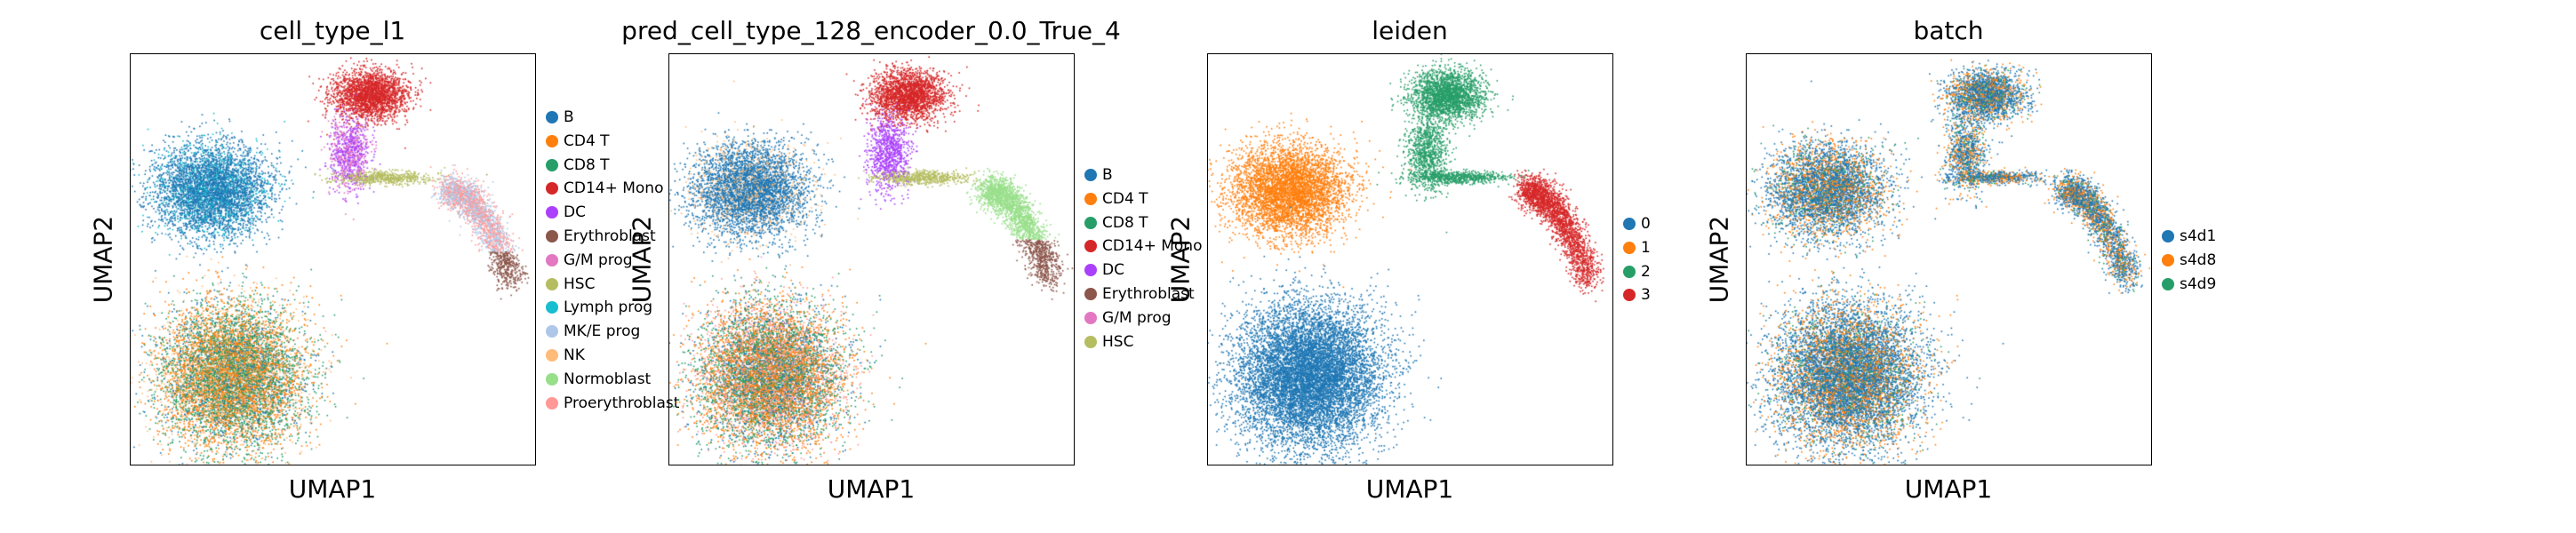  Describe the element at coordinates (1948, 30) in the screenshot. I see `panel-title: batch` at that location.